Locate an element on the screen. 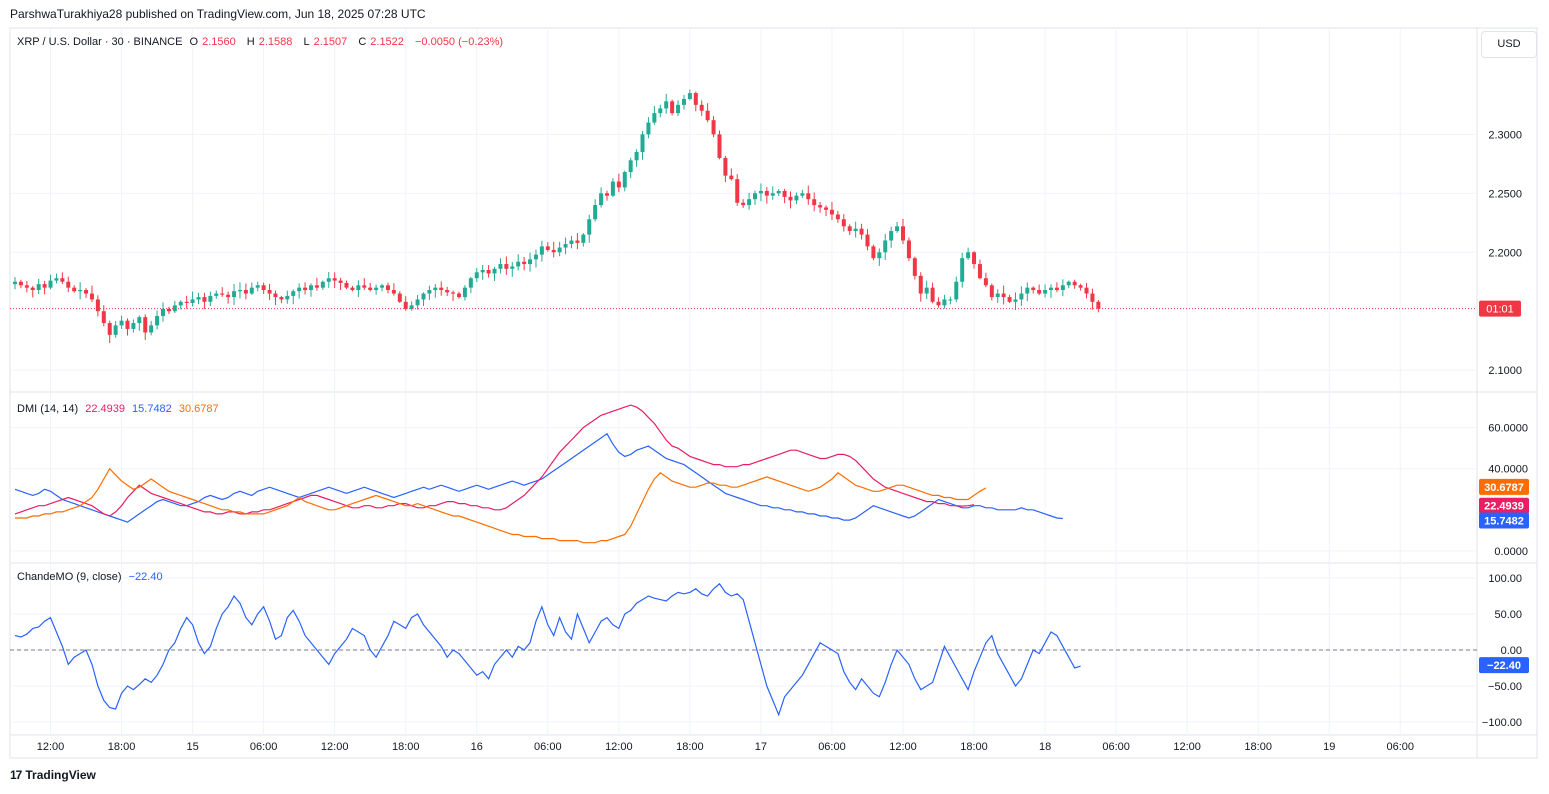  time-tick-label: 18 is located at coordinates (1045, 747).